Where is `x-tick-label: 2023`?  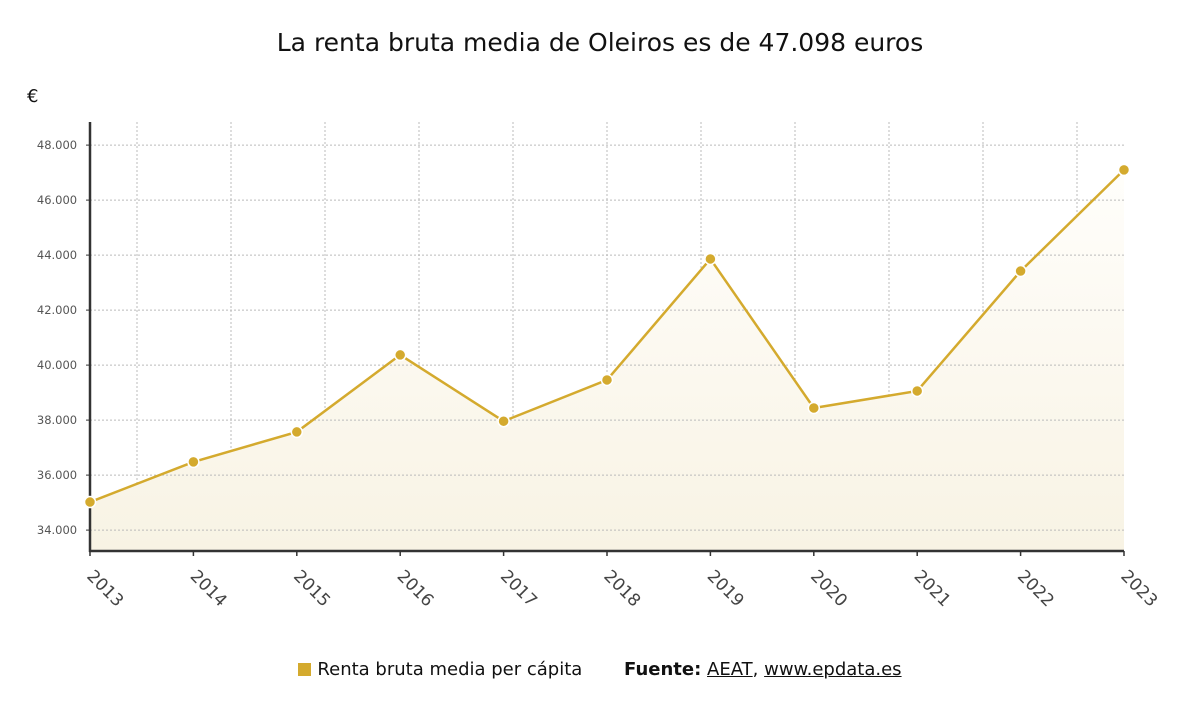 x-tick-label: 2023 is located at coordinates (1138, 588).